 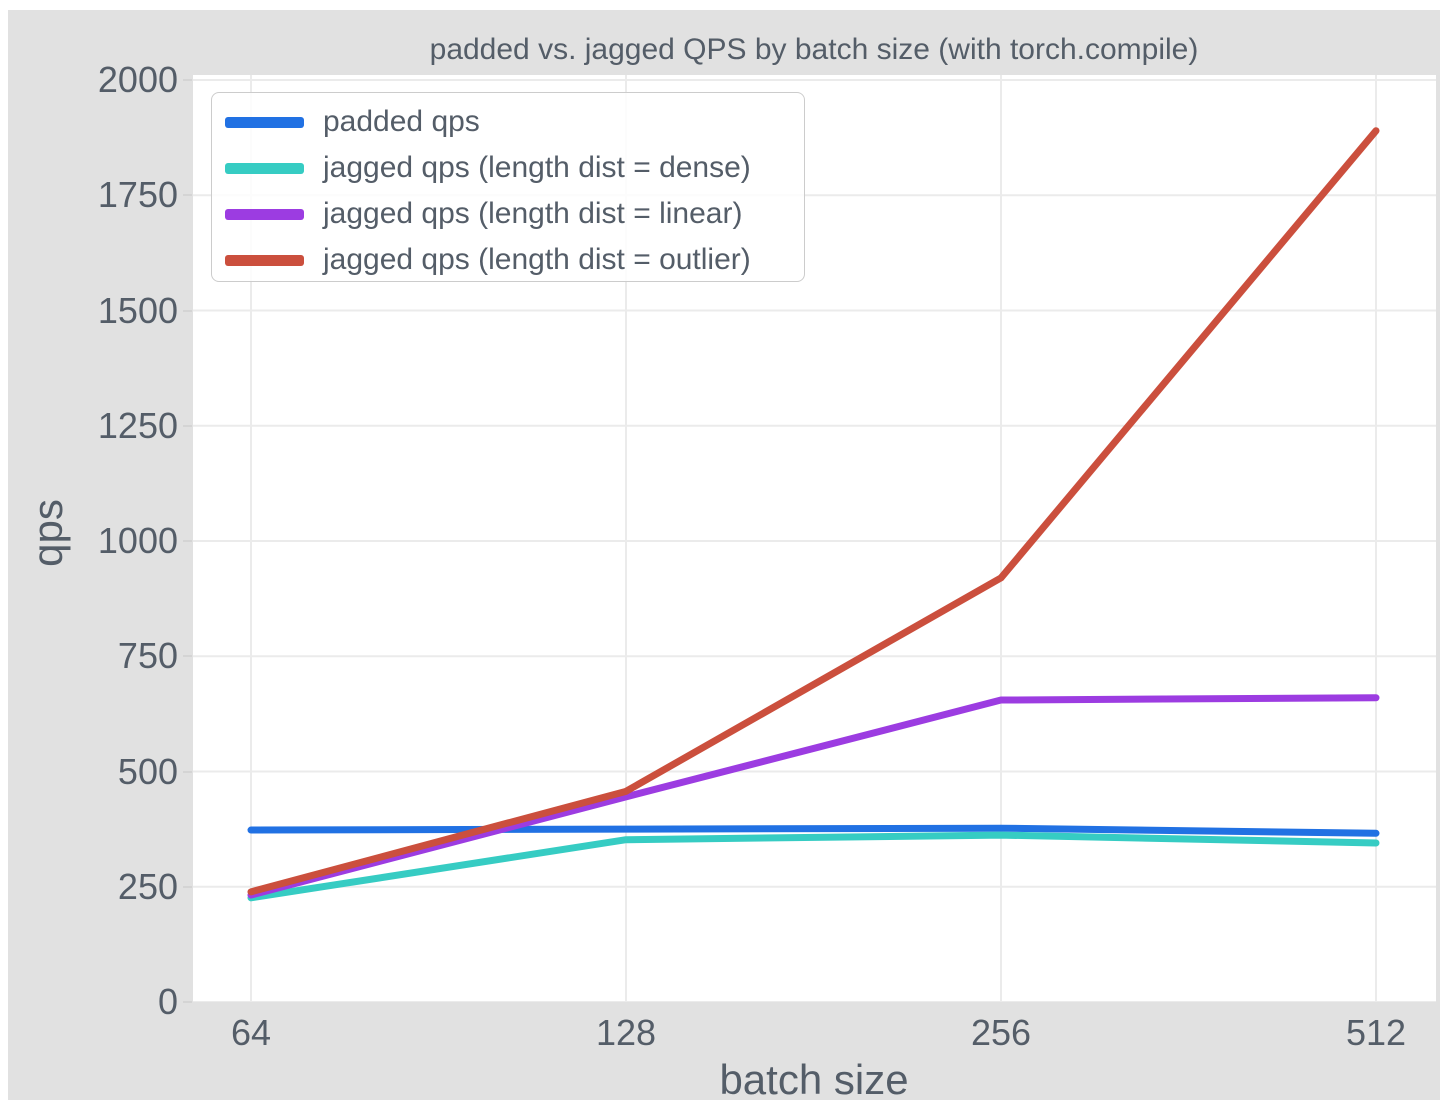 I want to click on legend-label: jagged qps (length dist = linear), so click(x=533, y=213).